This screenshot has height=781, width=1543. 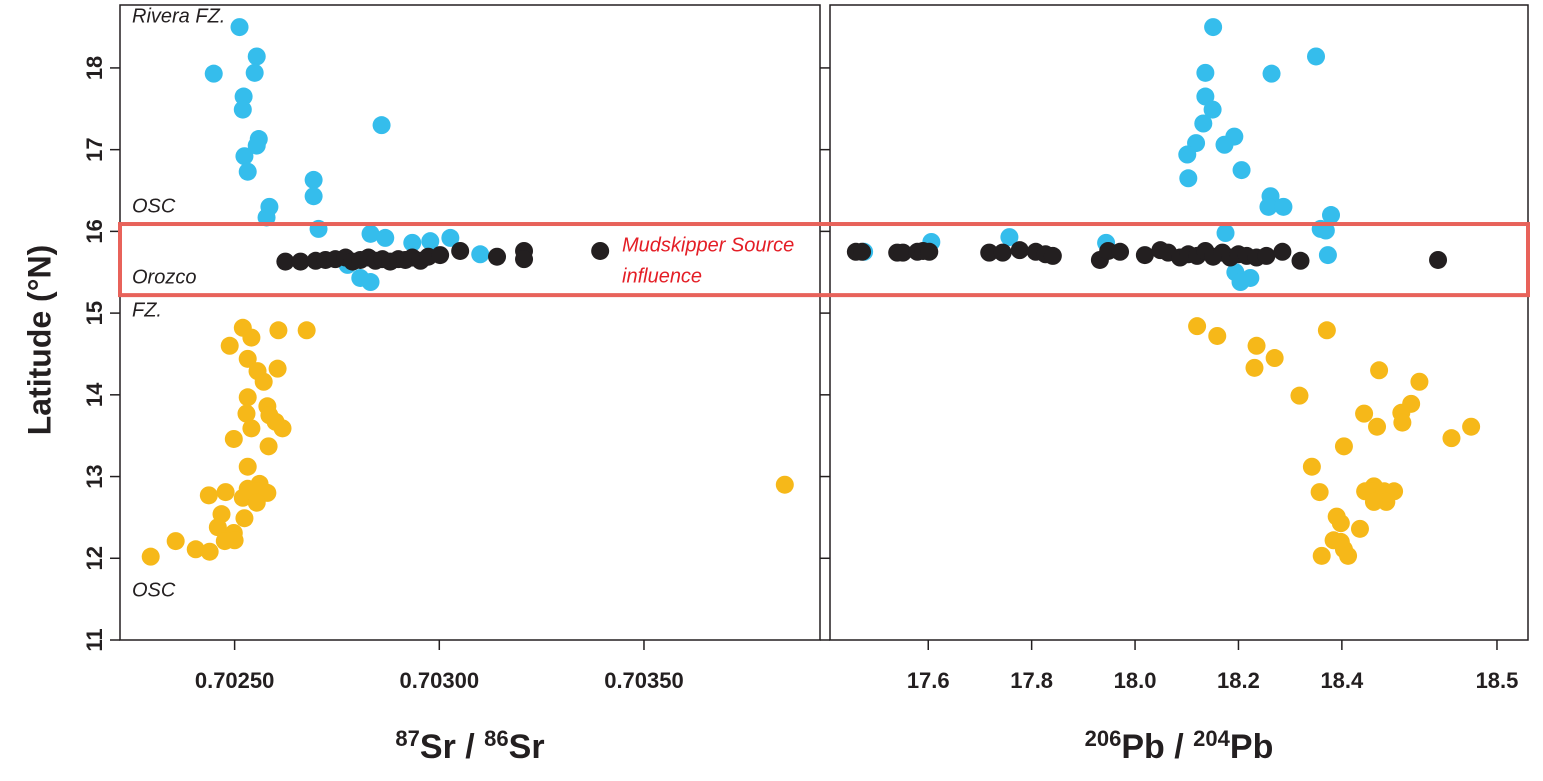 I want to click on y-tick-label: 18, so click(x=94, y=68).